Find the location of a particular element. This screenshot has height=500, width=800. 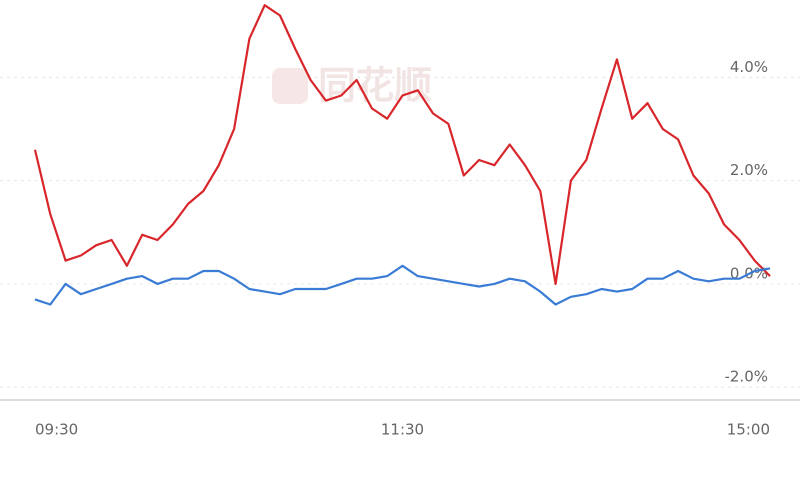

x-tick-label: 09:30 is located at coordinates (56, 430).